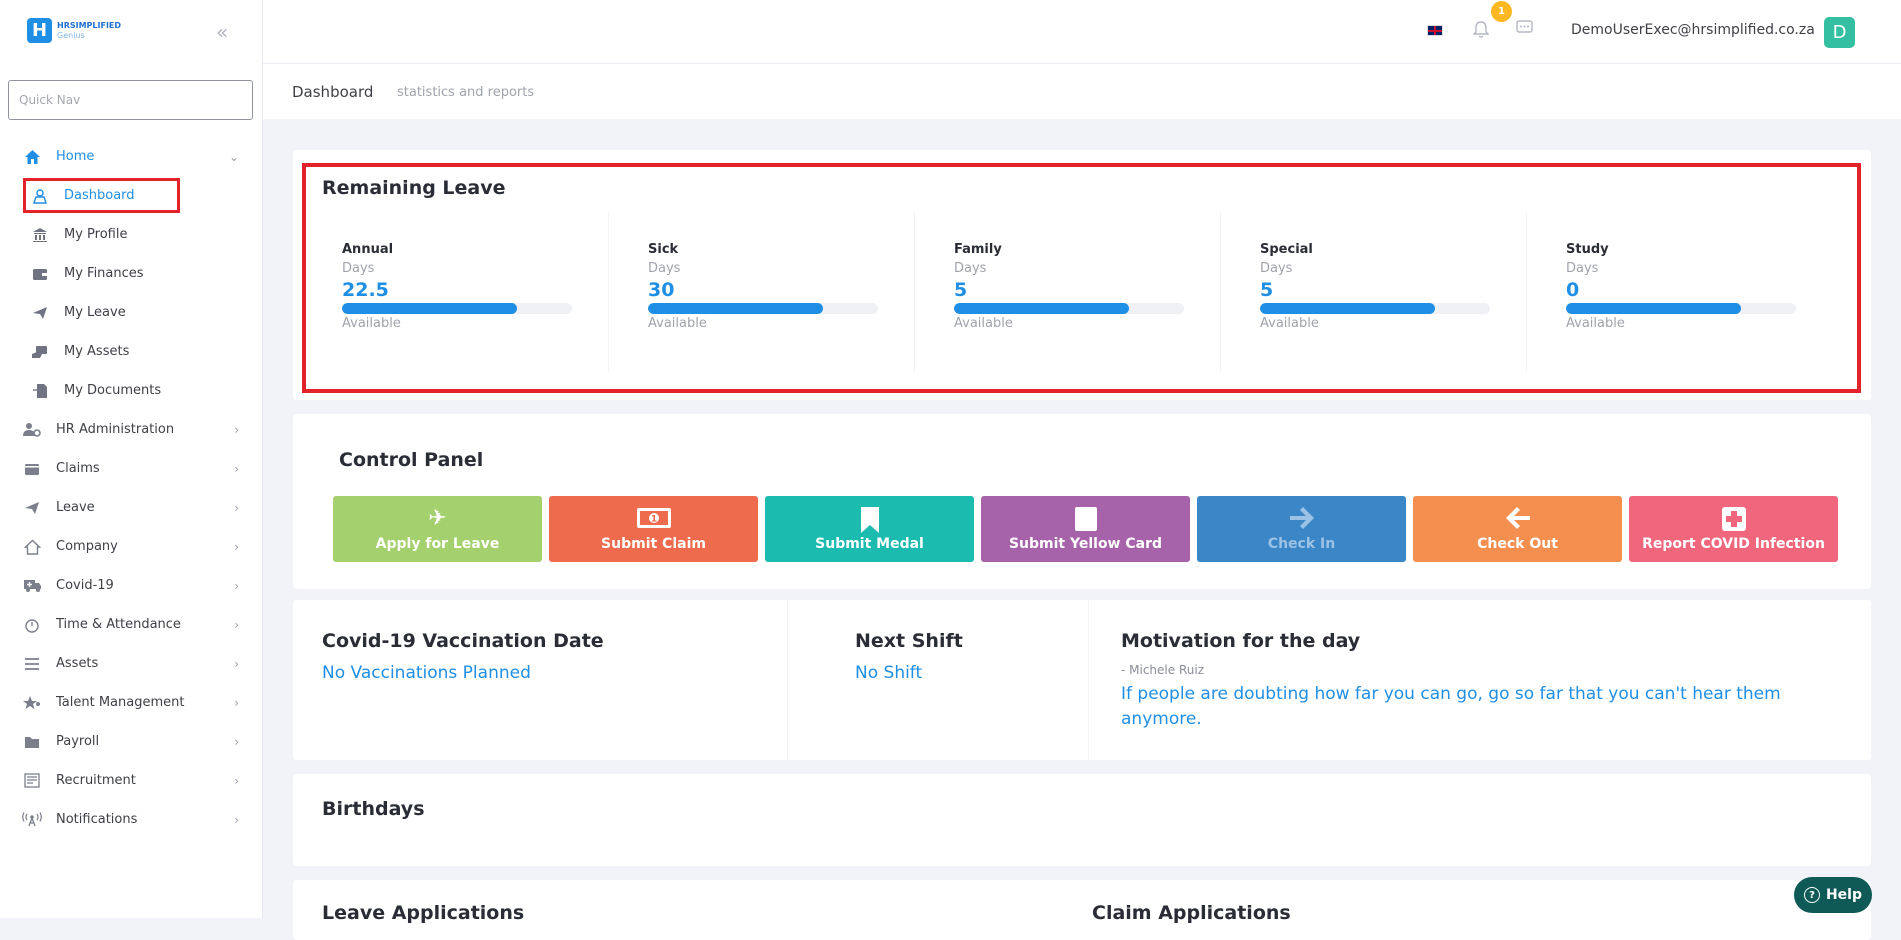 The image size is (1901, 940). I want to click on chat-icon, so click(1524, 29).